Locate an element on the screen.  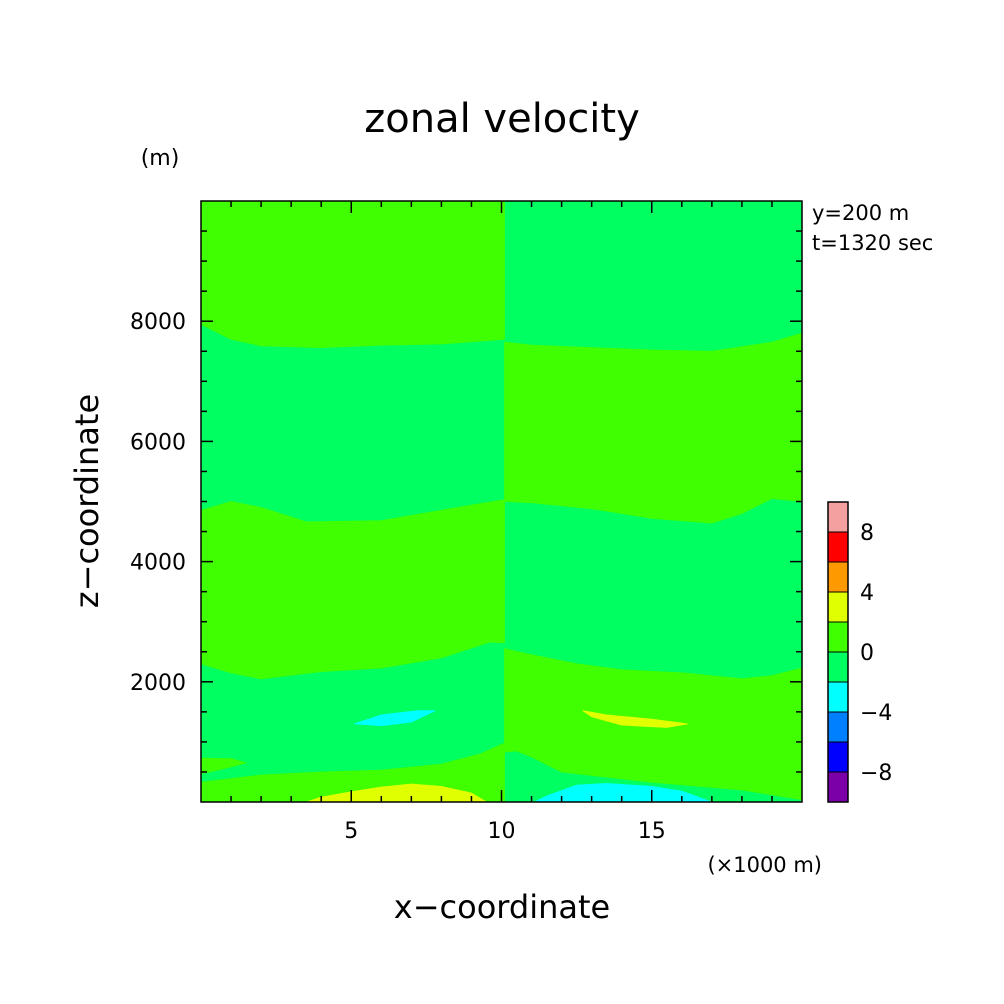
field-top-positive-left is located at coordinates (352, 274).